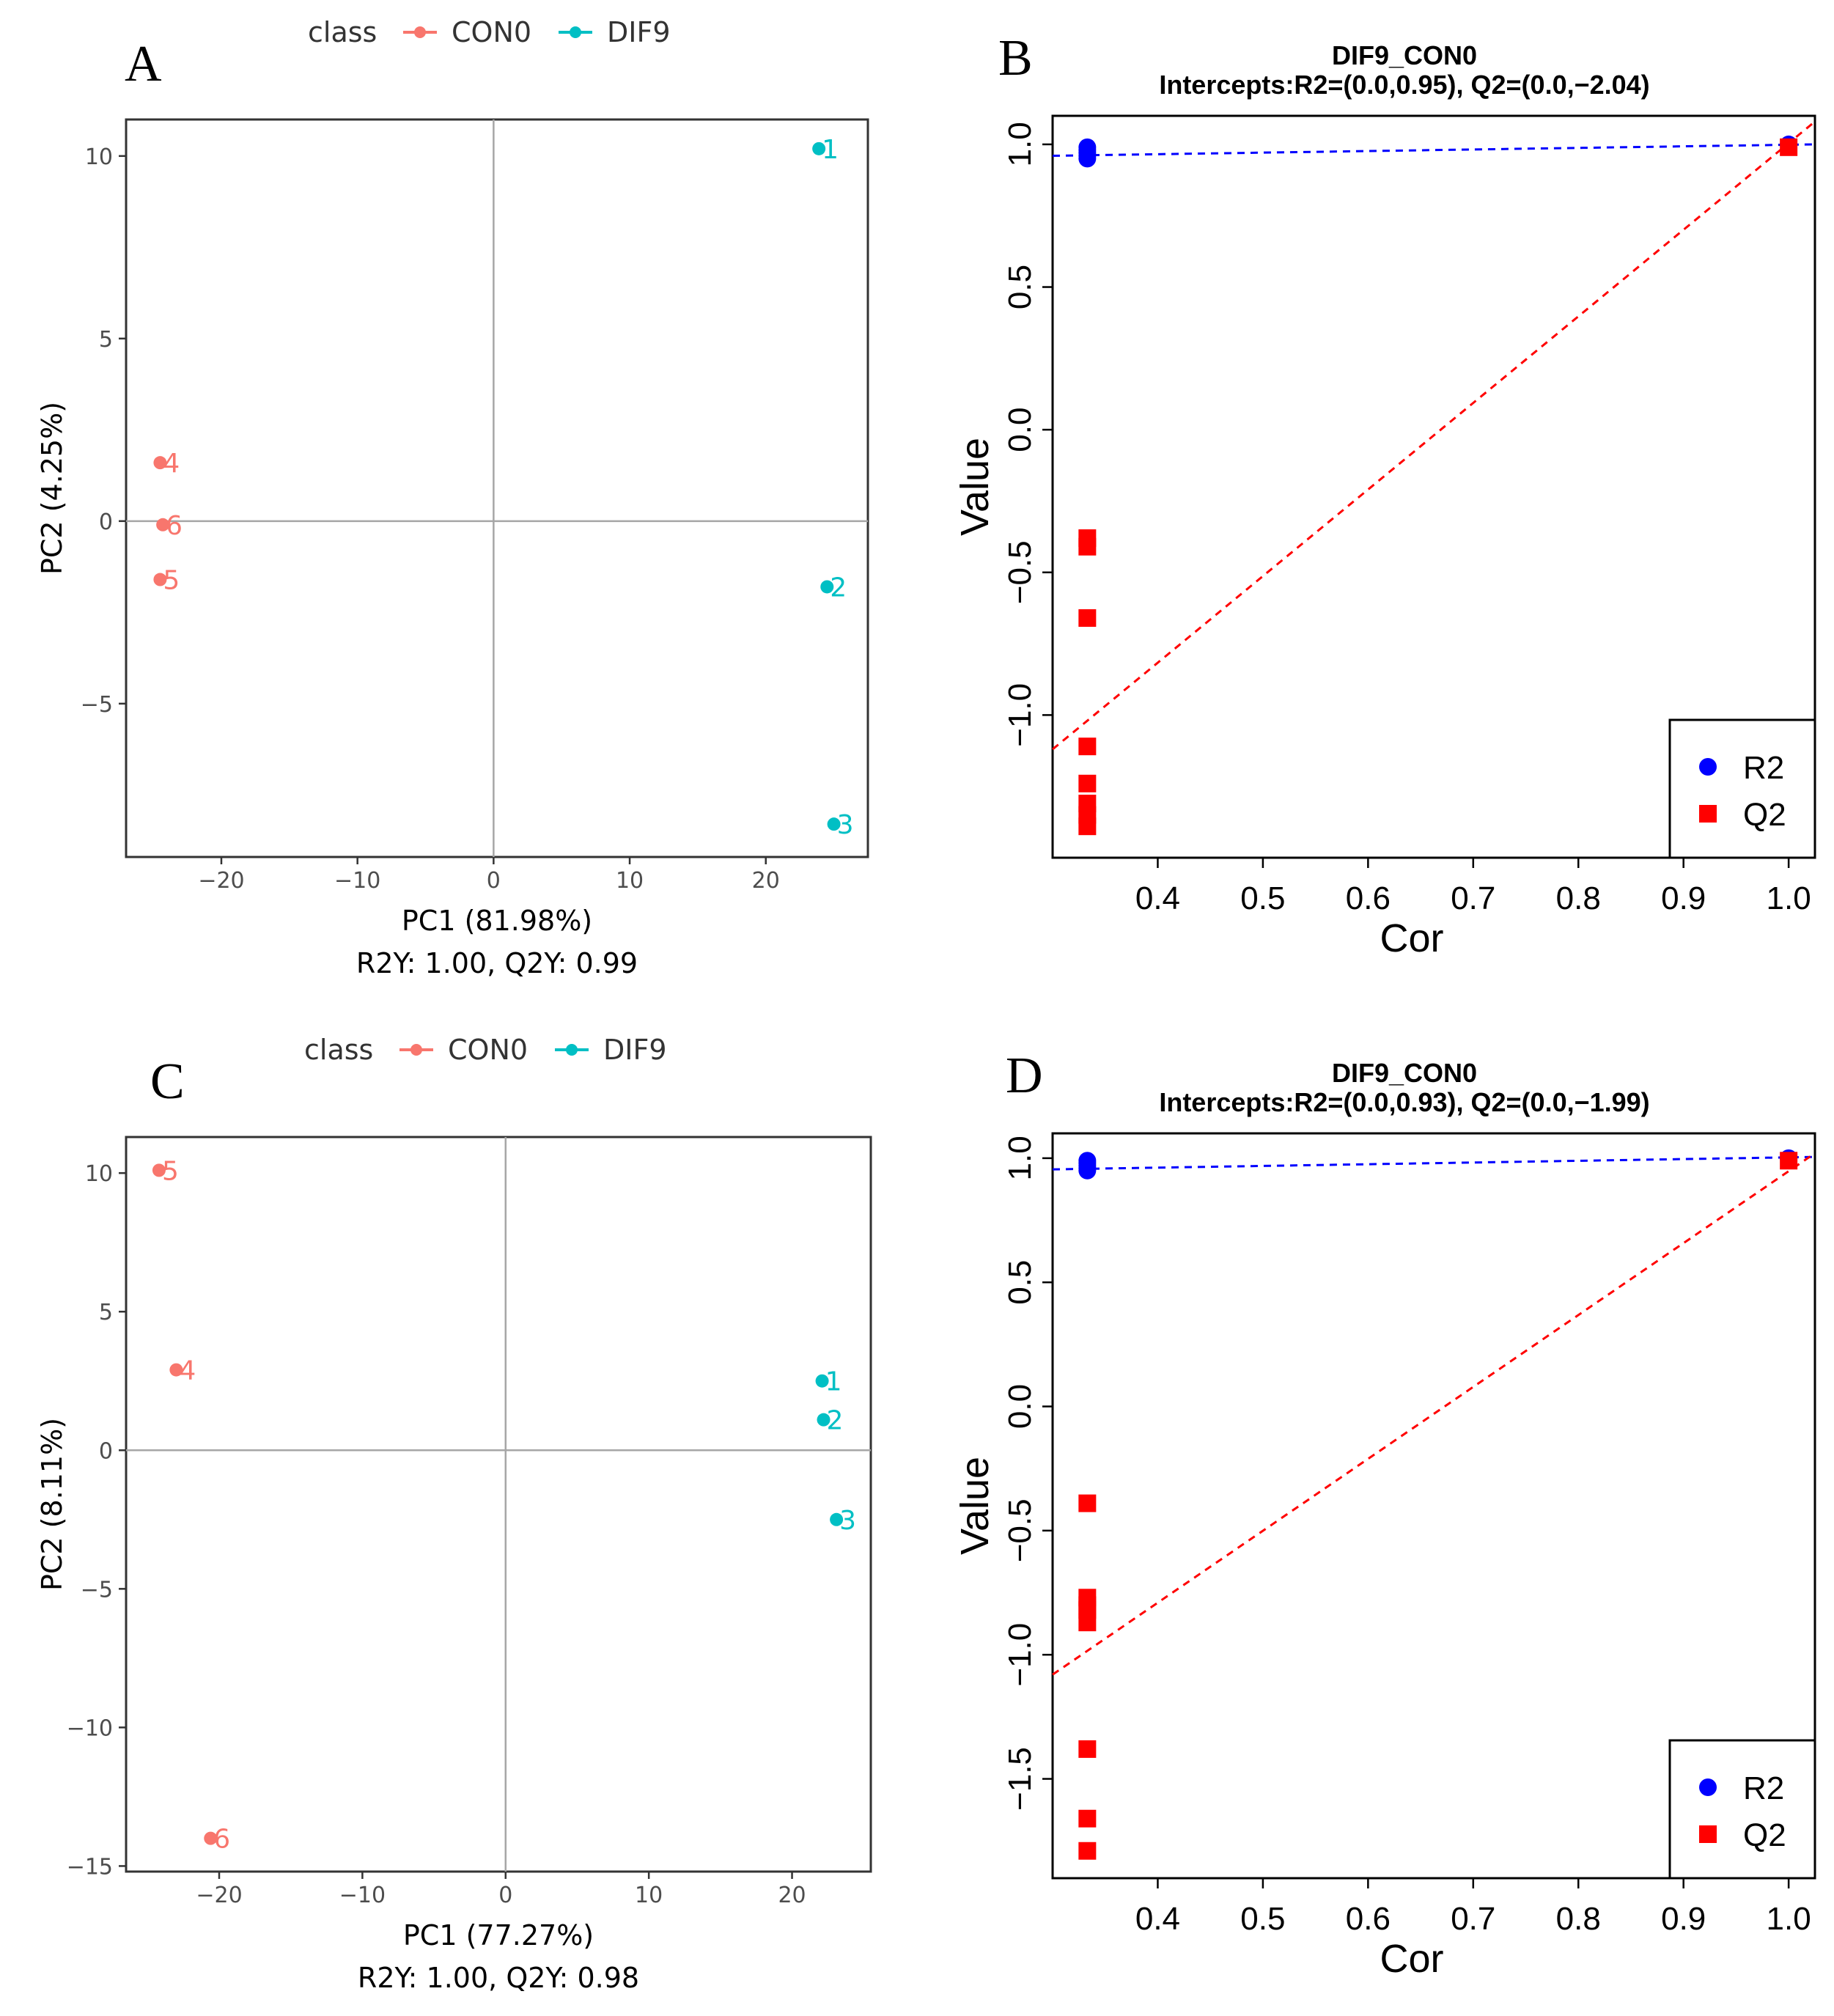 The image size is (1834, 2016). Describe the element at coordinates (357, 881) in the screenshot. I see `x-tick-label: −10` at that location.